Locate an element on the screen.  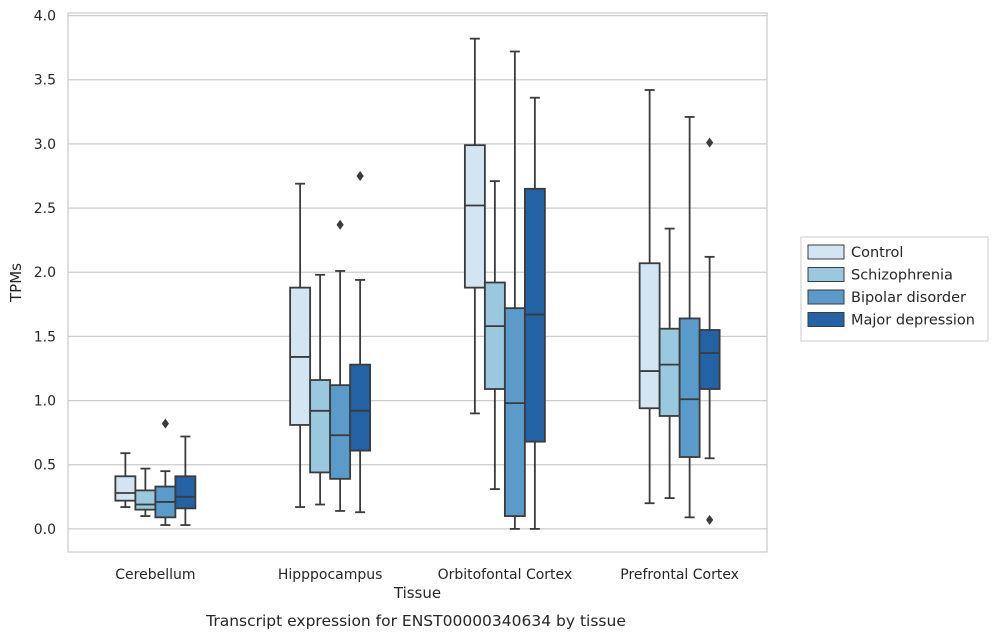
y-axis-ticks: 0.0 0.5 1.0 1.5 2.0 2.5 3.0 3.5 4.0 is located at coordinates (45, 273).